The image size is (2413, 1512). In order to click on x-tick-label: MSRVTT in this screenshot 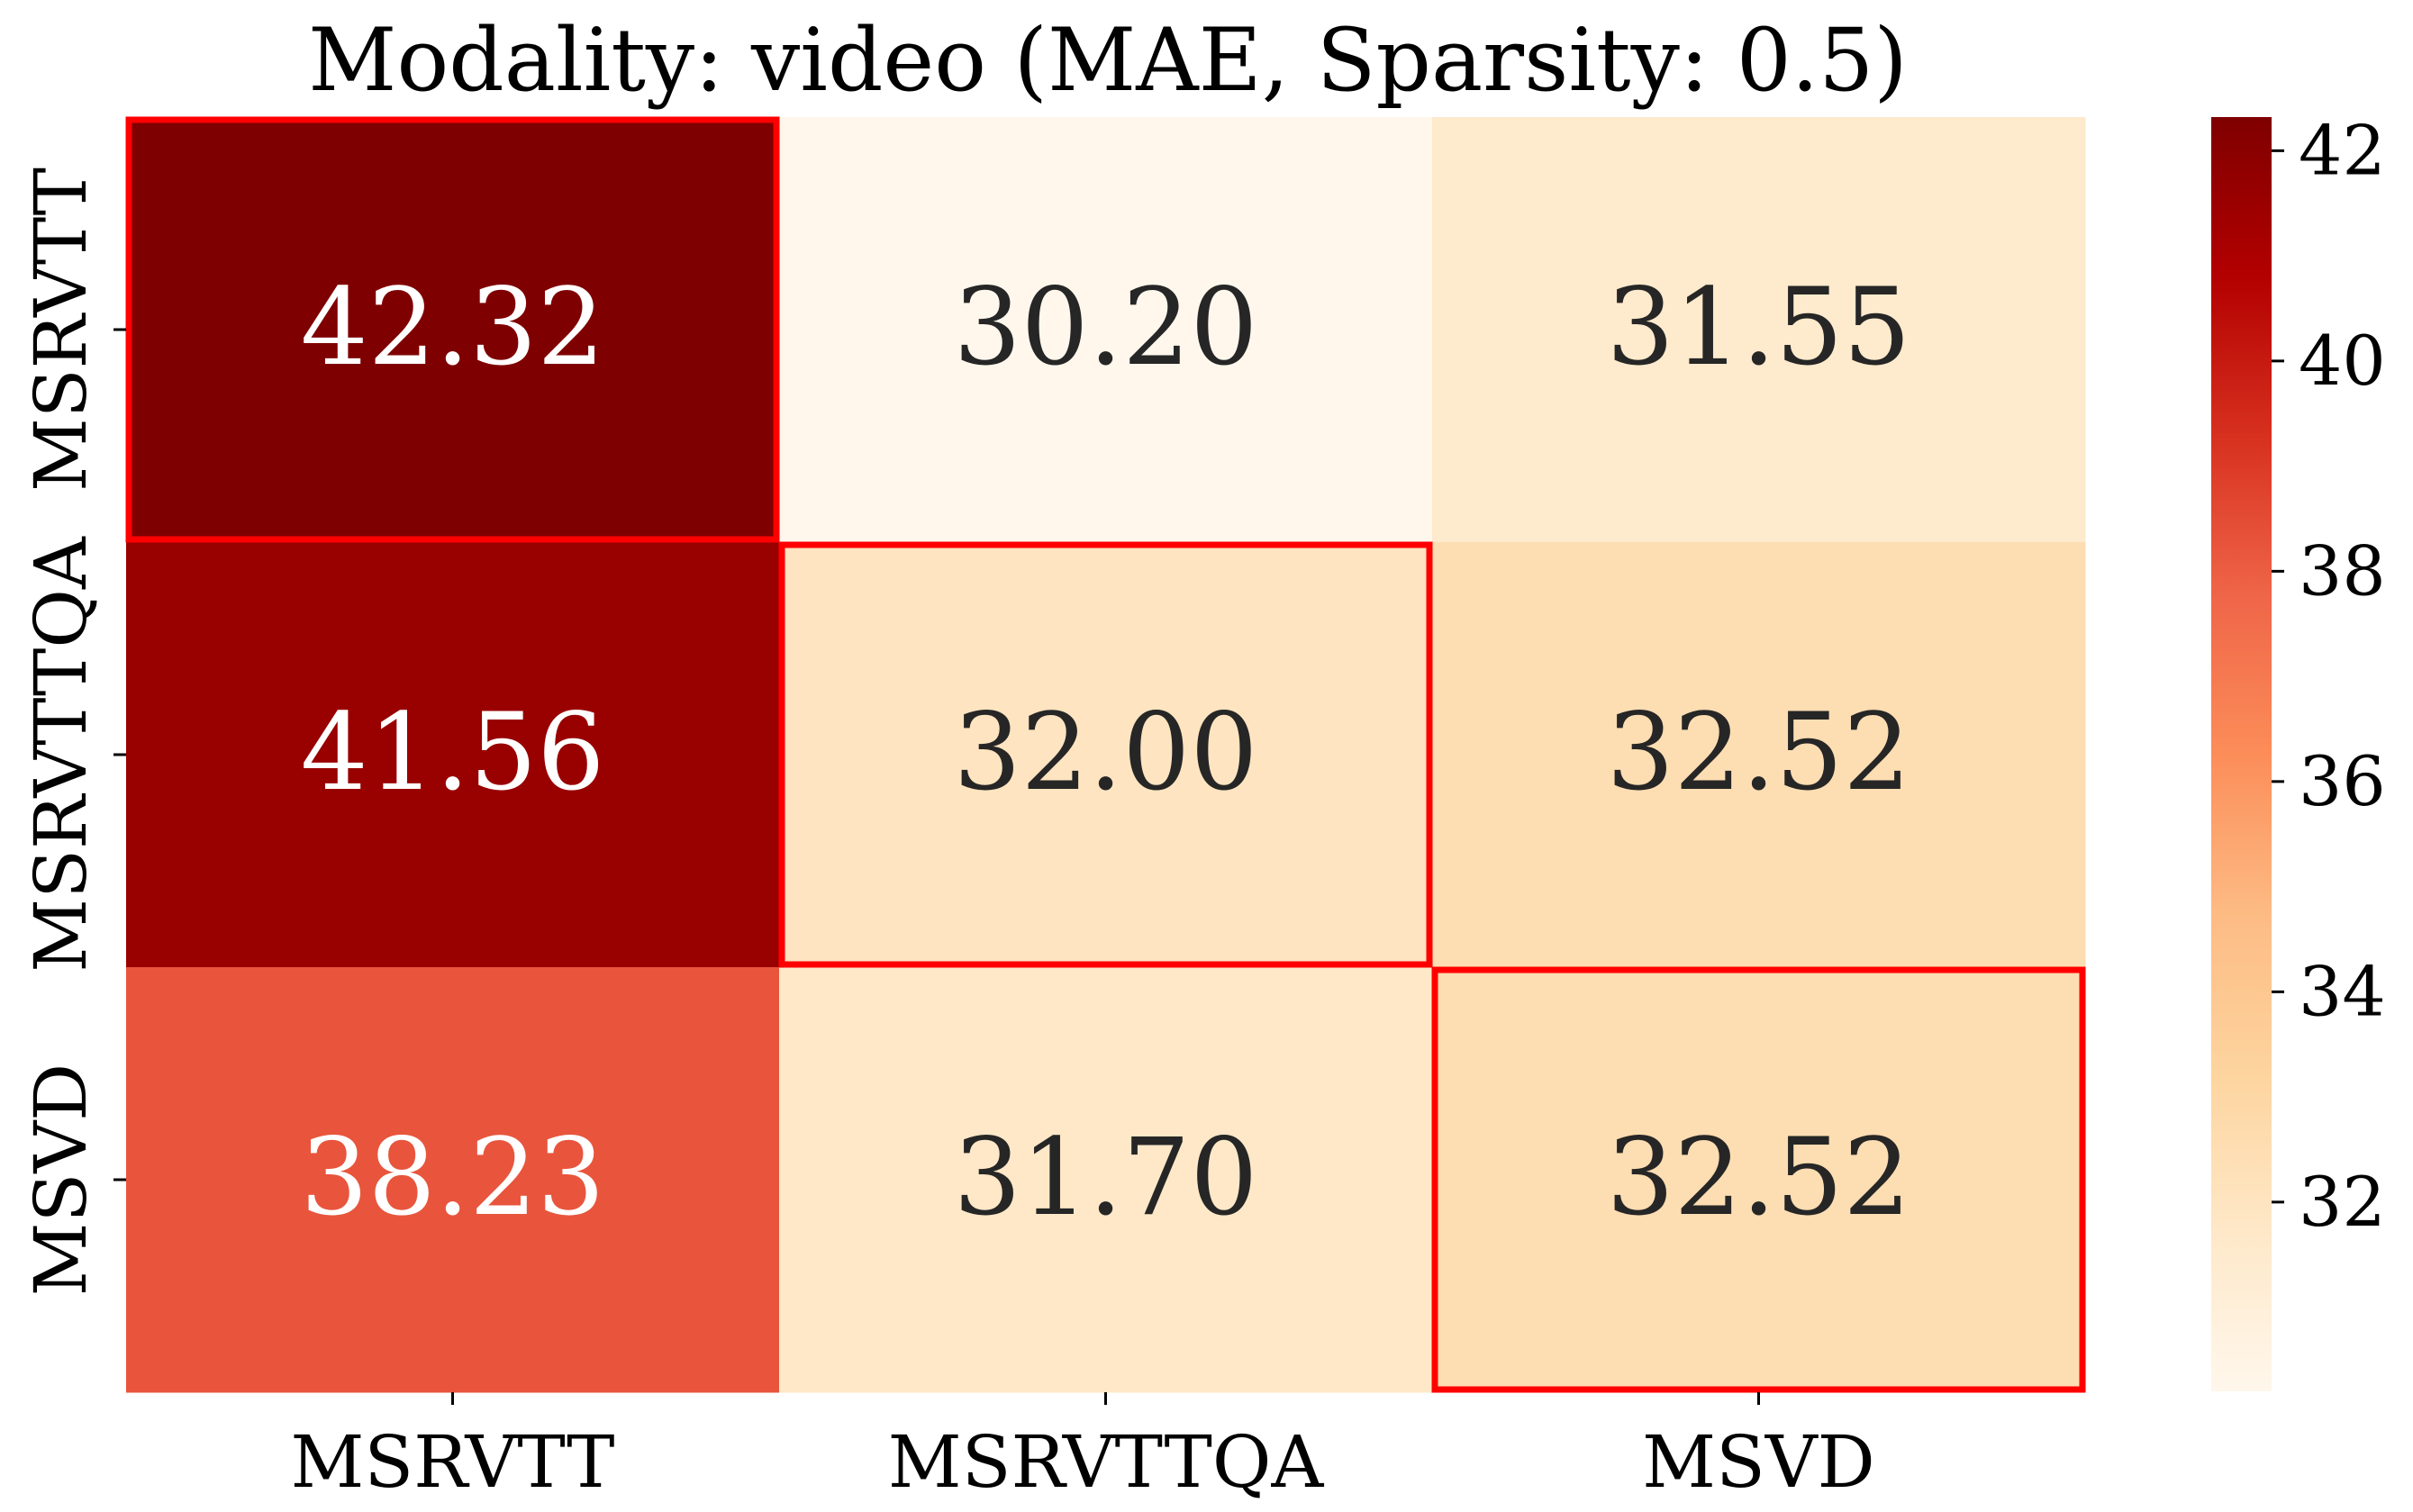, I will do `click(452, 1462)`.